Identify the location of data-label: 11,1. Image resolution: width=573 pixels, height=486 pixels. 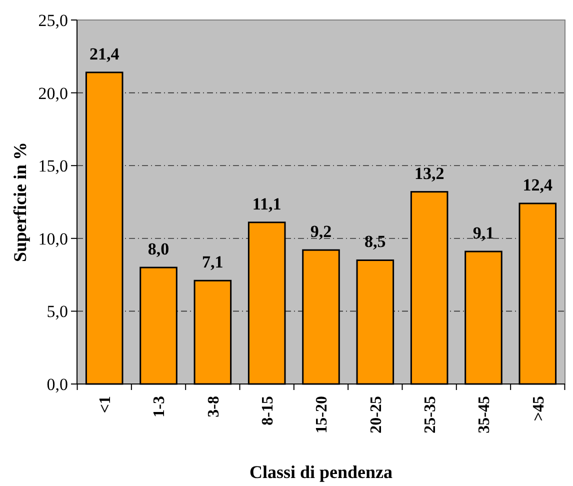
(267, 204).